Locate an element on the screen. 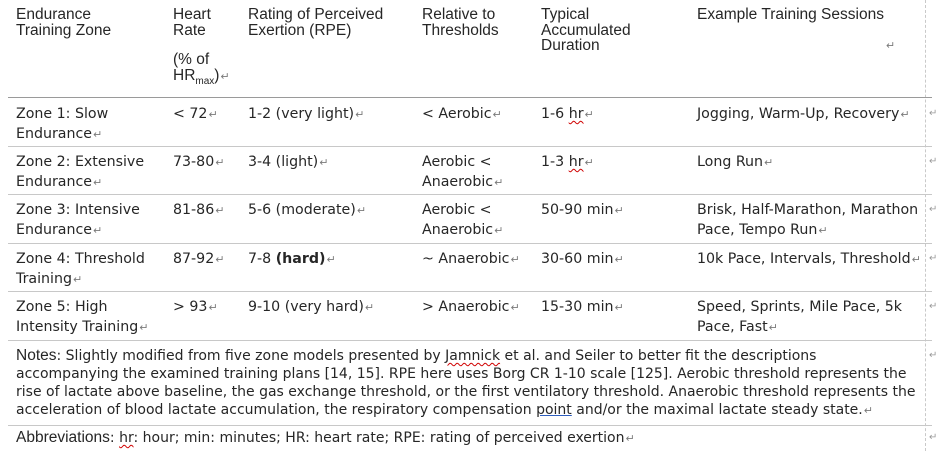 Image resolution: width=937 pixels, height=451 pixels. rpe-cell: 3-4 (light)↵ is located at coordinates (288, 162).